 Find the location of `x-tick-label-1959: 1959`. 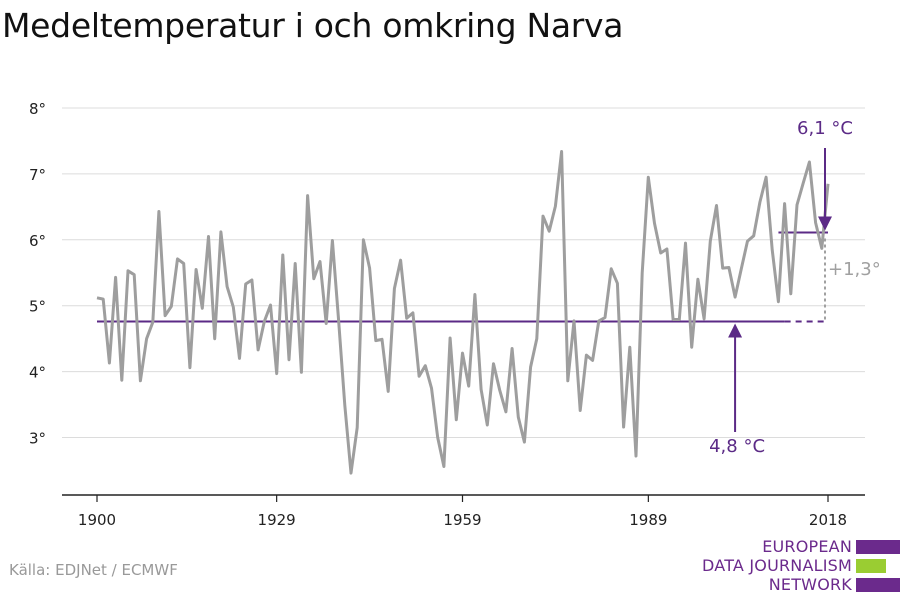

x-tick-label-1959: 1959 is located at coordinates (462, 520).